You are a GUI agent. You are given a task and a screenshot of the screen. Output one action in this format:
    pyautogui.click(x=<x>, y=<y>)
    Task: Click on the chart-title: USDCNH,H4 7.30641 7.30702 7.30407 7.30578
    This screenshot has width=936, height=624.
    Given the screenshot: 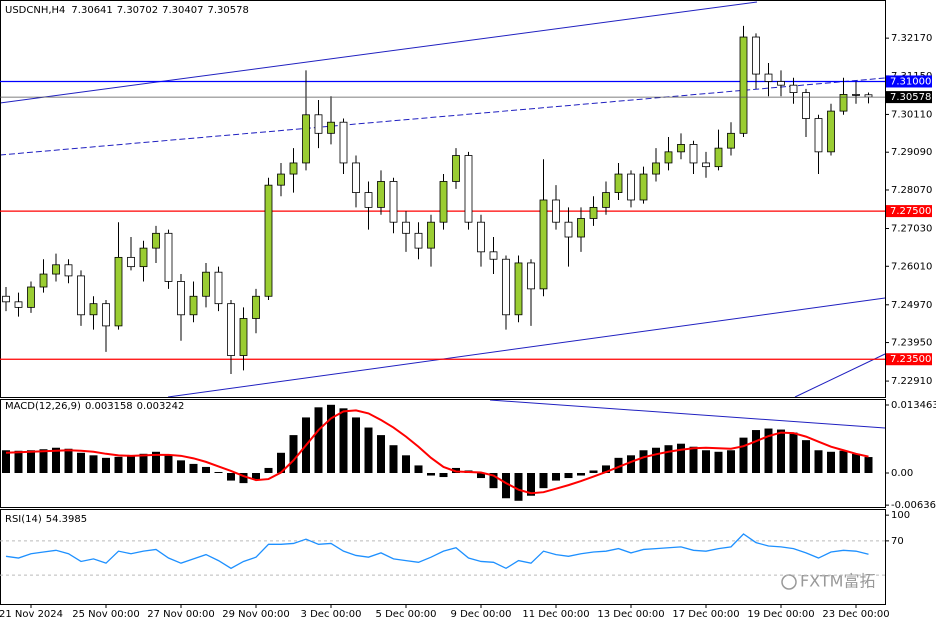 What is the action you would take?
    pyautogui.click(x=127, y=10)
    